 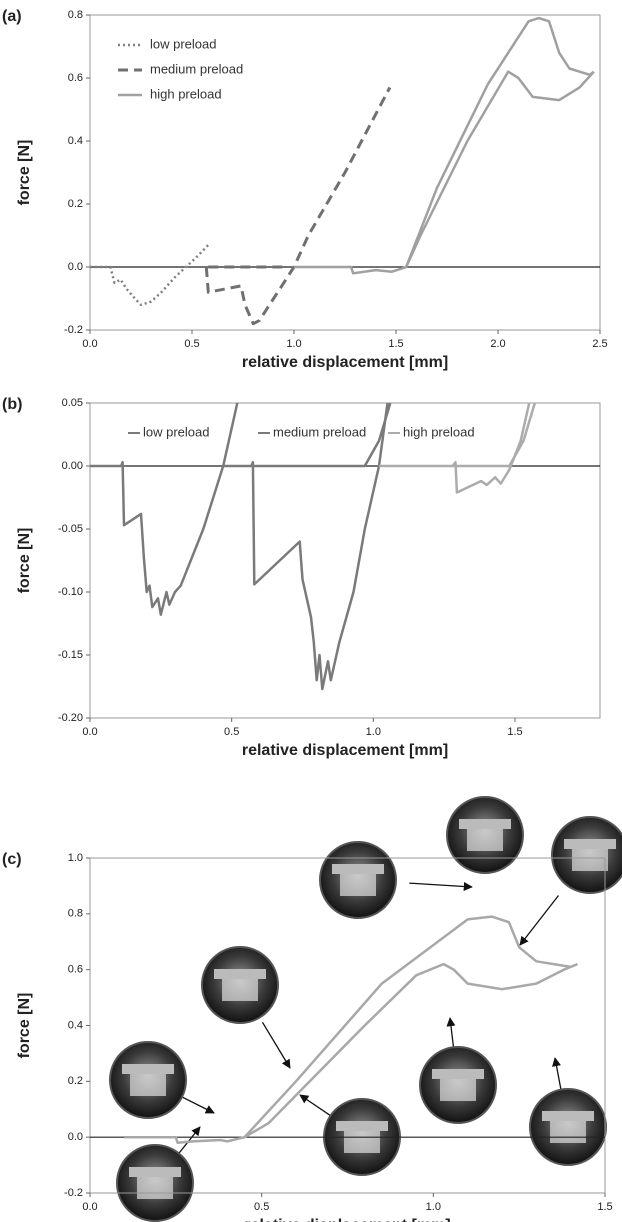 I want to click on y-tick-label: -0.20, so click(x=70, y=718).